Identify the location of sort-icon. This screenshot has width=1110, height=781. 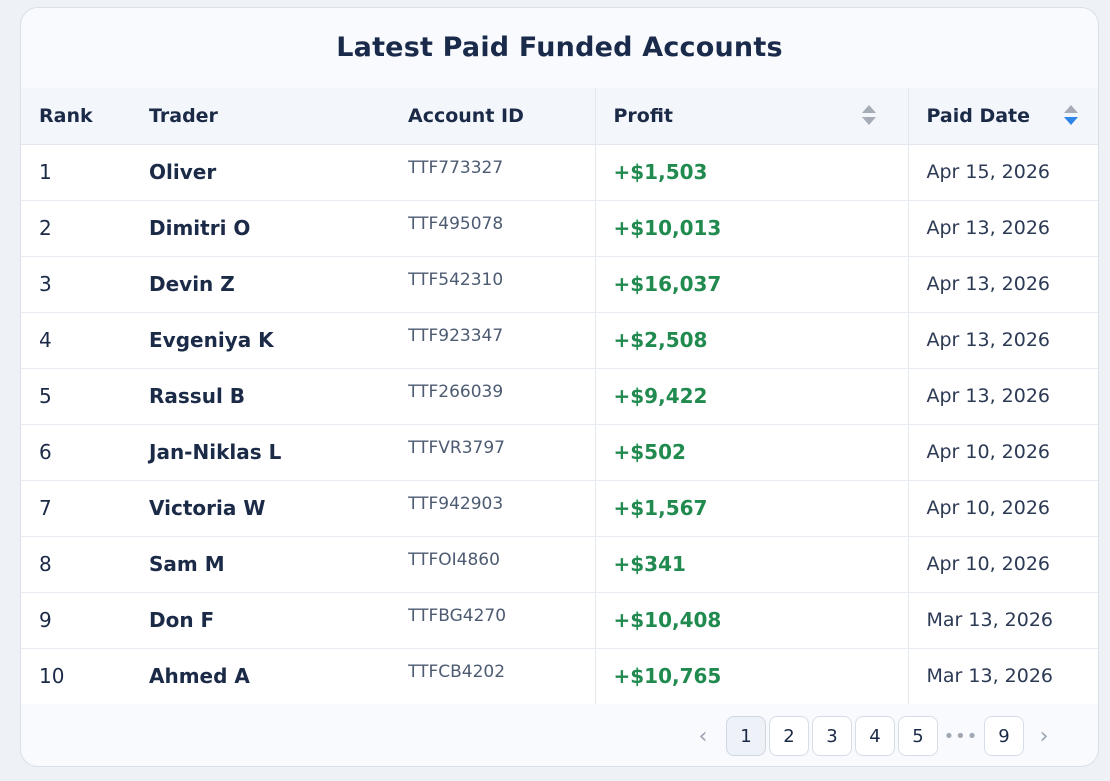
(868, 116).